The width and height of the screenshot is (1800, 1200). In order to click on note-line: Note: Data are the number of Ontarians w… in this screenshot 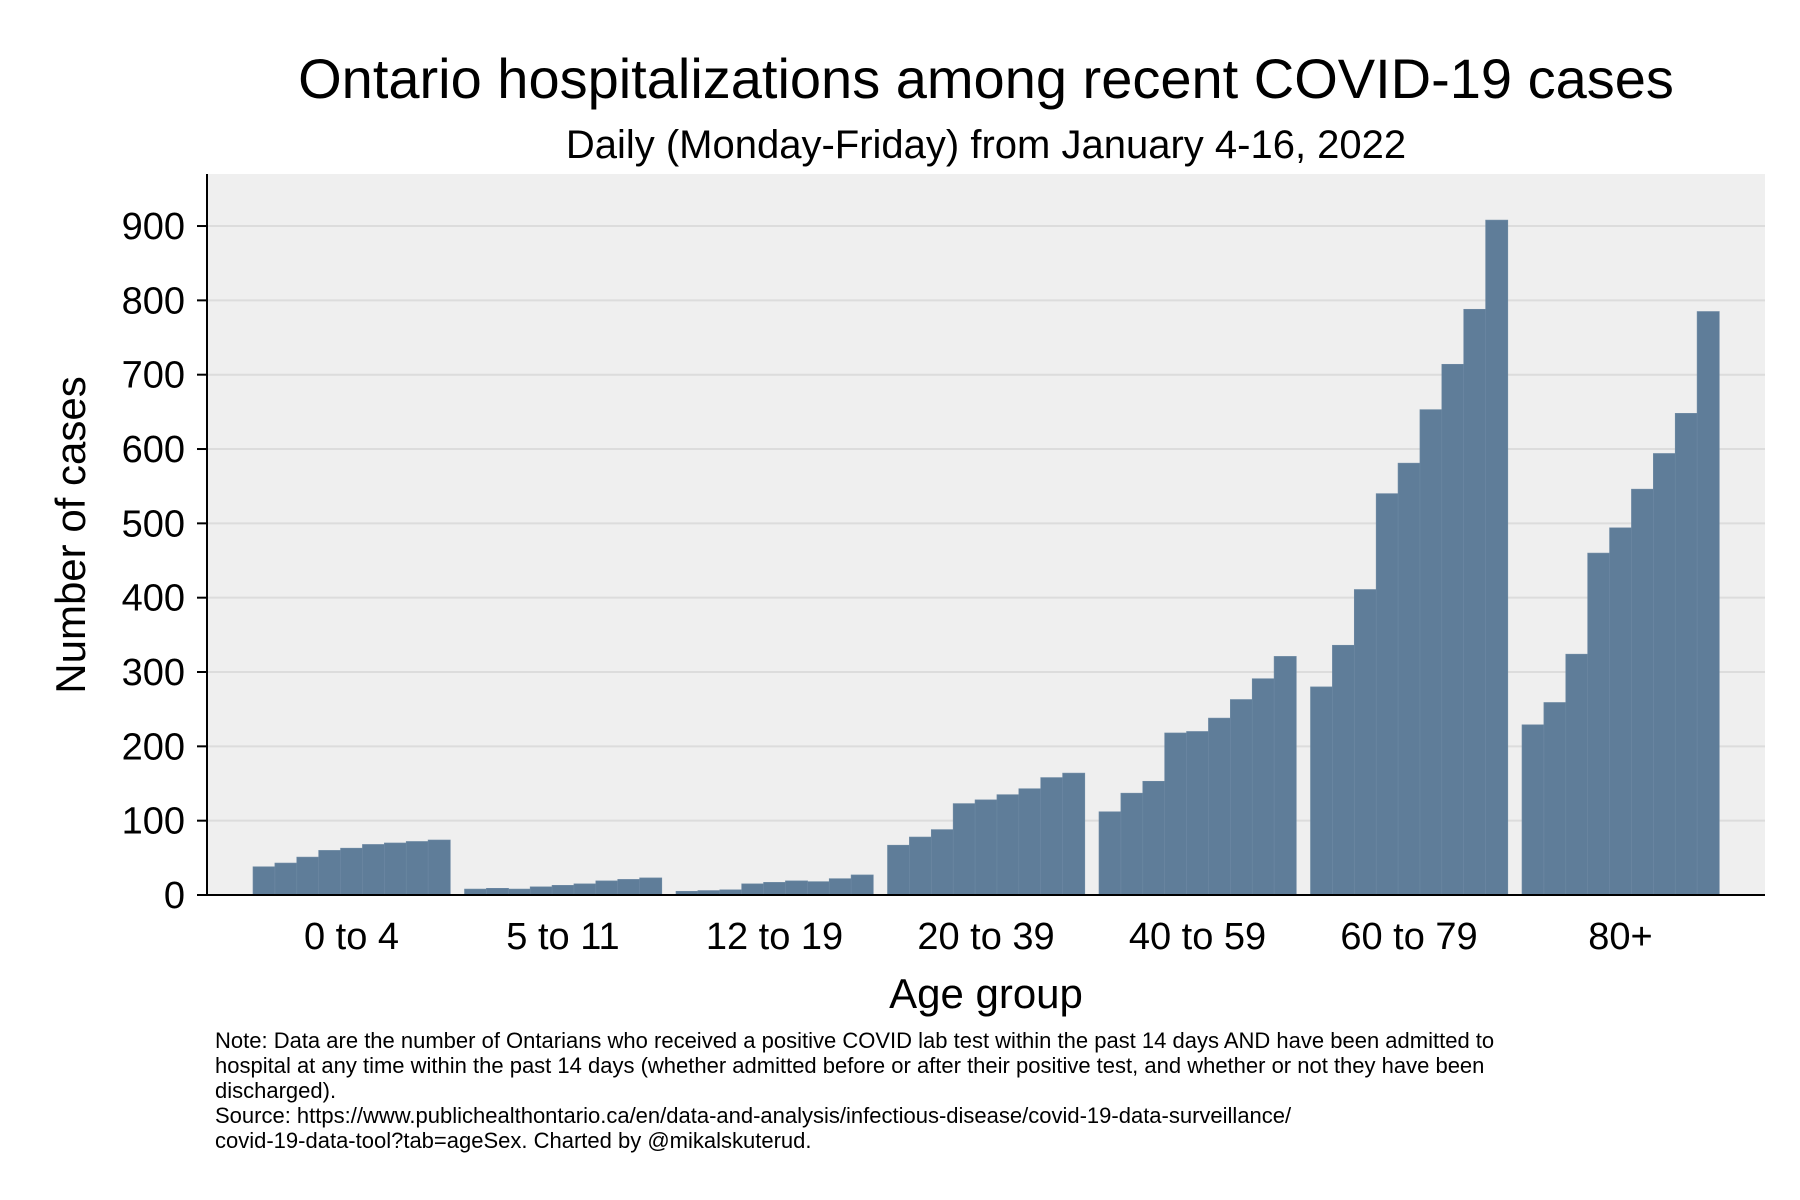, I will do `click(855, 1040)`.